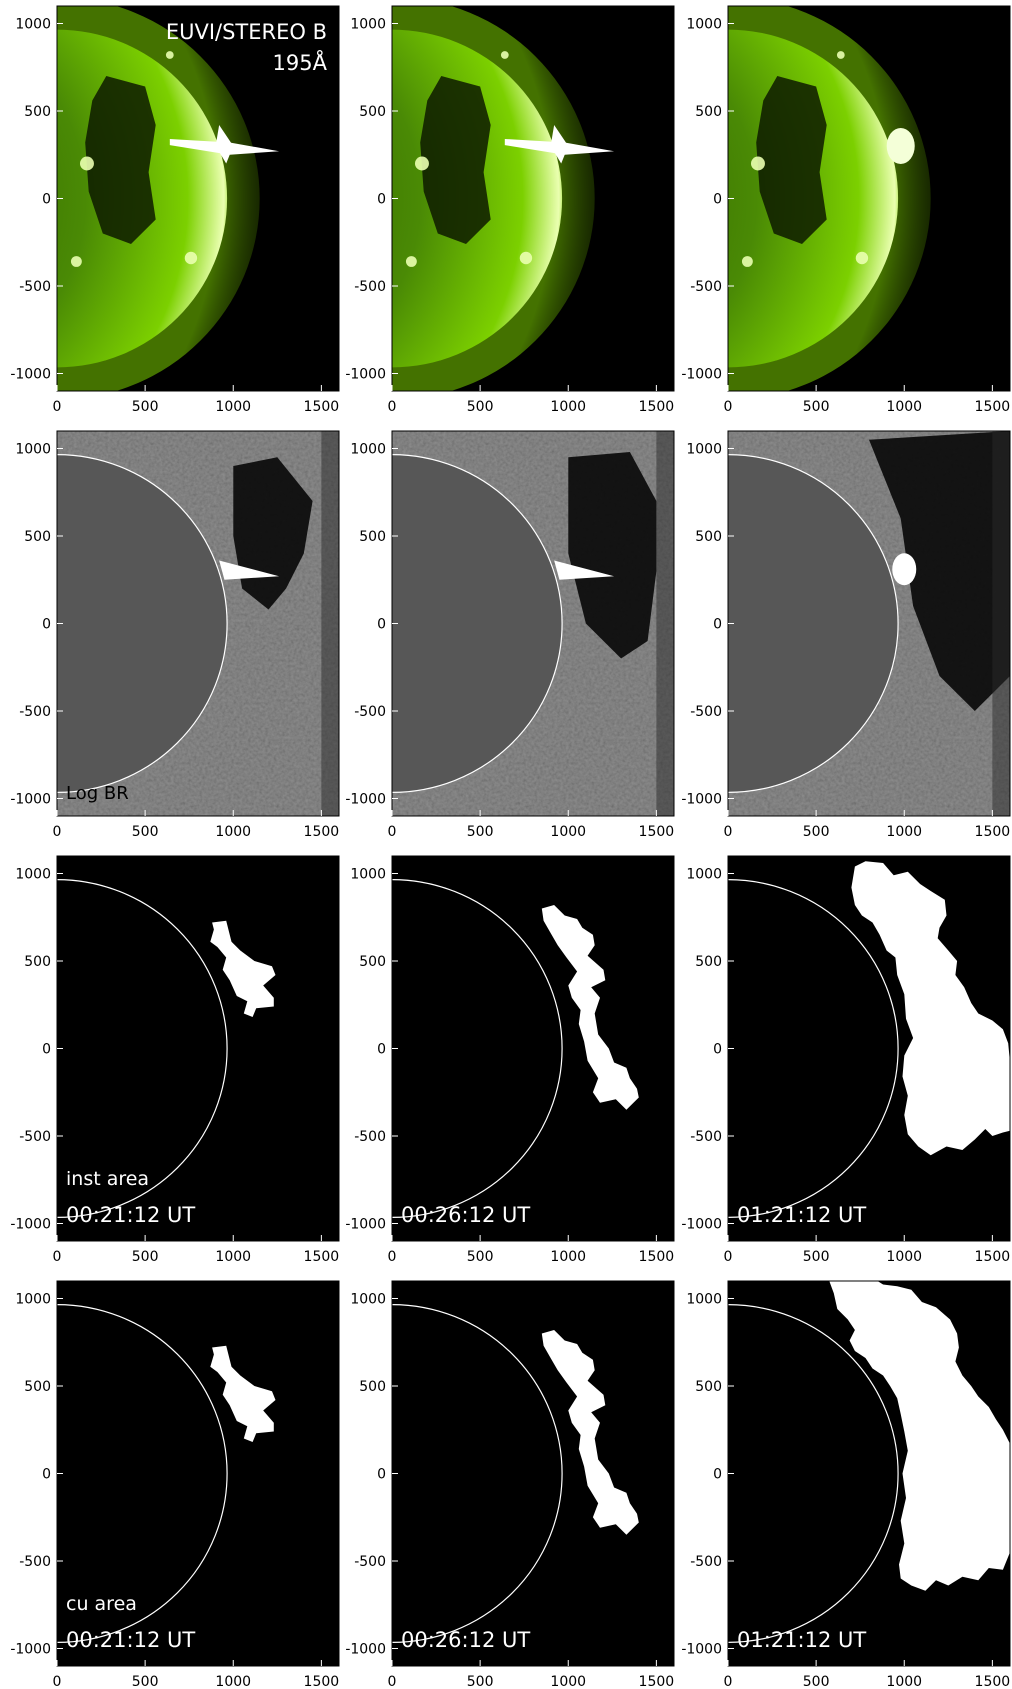  What do you see at coordinates (612, 555) in the screenshot?
I see `dimming-region` at bounding box center [612, 555].